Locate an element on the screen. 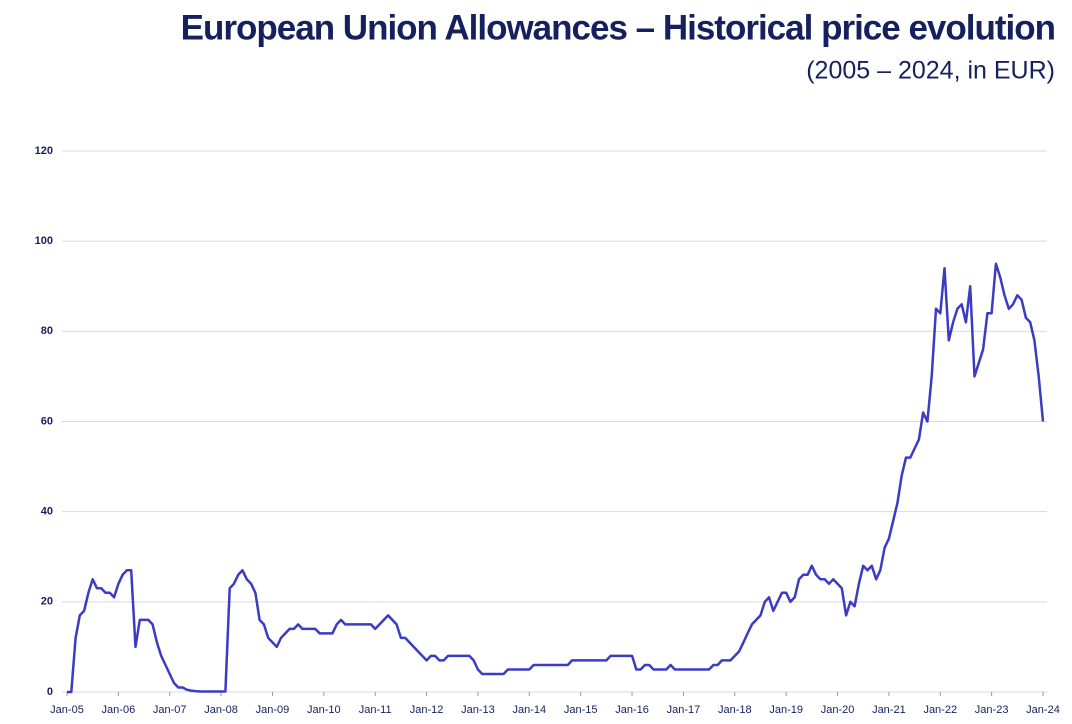  x-tick-label: Jan-06 is located at coordinates (119, 710).